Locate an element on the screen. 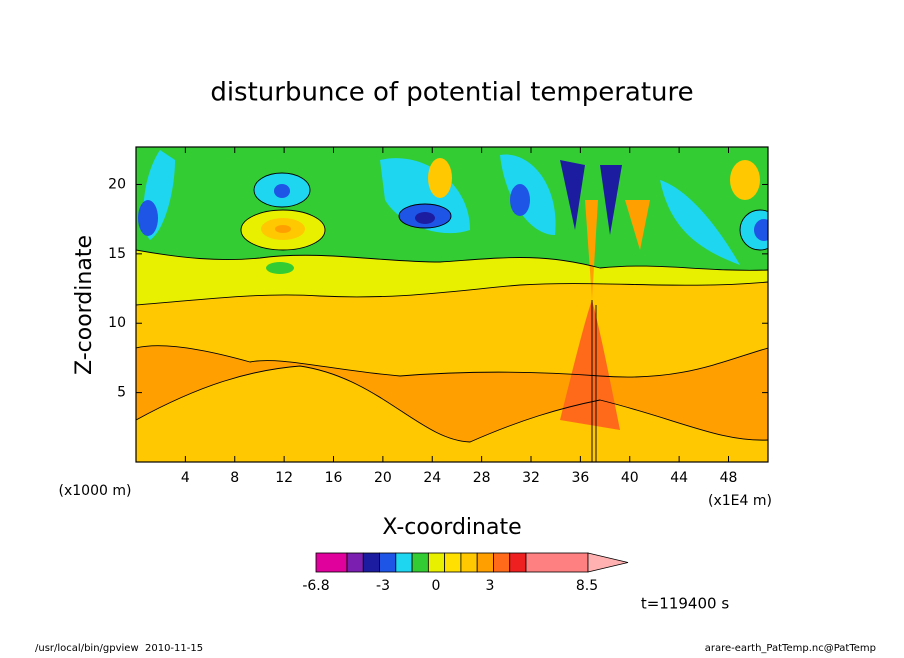 Image resolution: width=904 pixels, height=658 pixels. colorbar: -6.8 -3 0 3 8.5 is located at coordinates (465, 573).